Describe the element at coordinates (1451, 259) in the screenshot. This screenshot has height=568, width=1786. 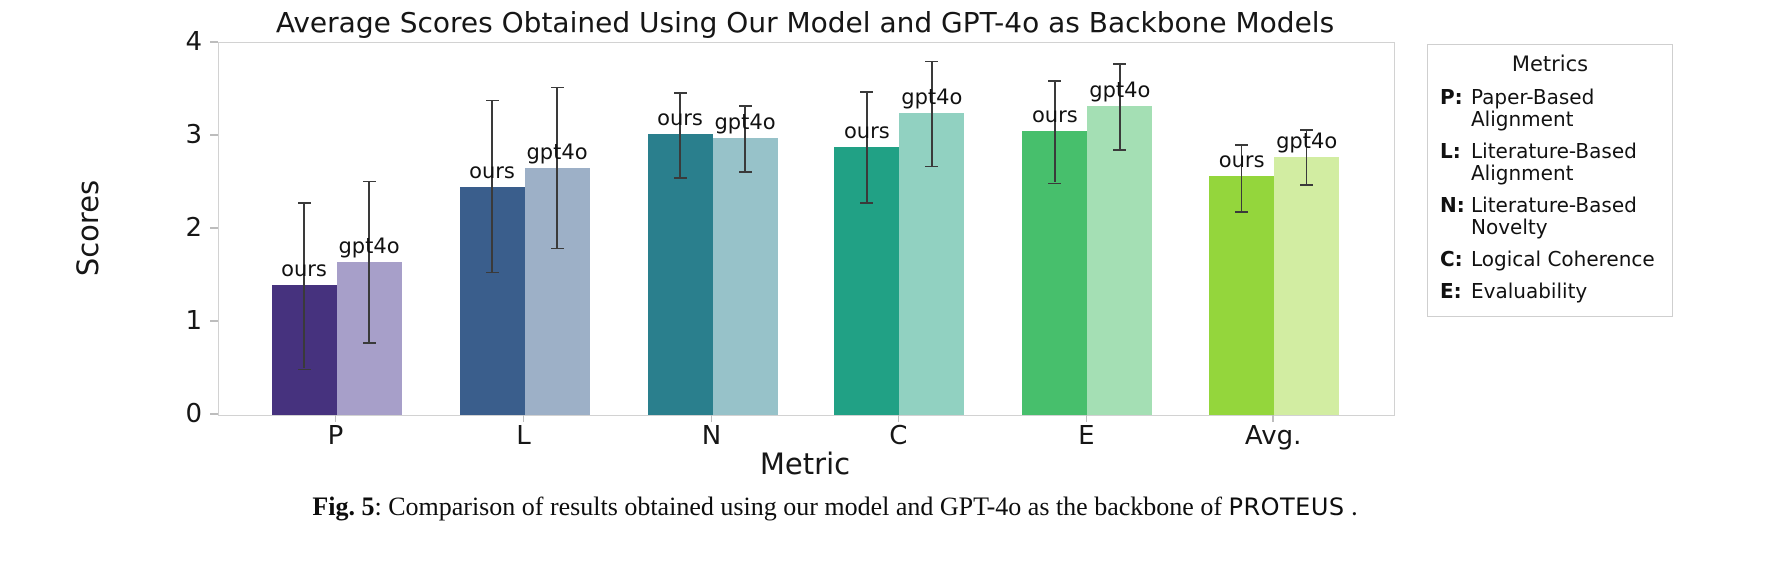
I see `legend-entry-key: C:` at that location.